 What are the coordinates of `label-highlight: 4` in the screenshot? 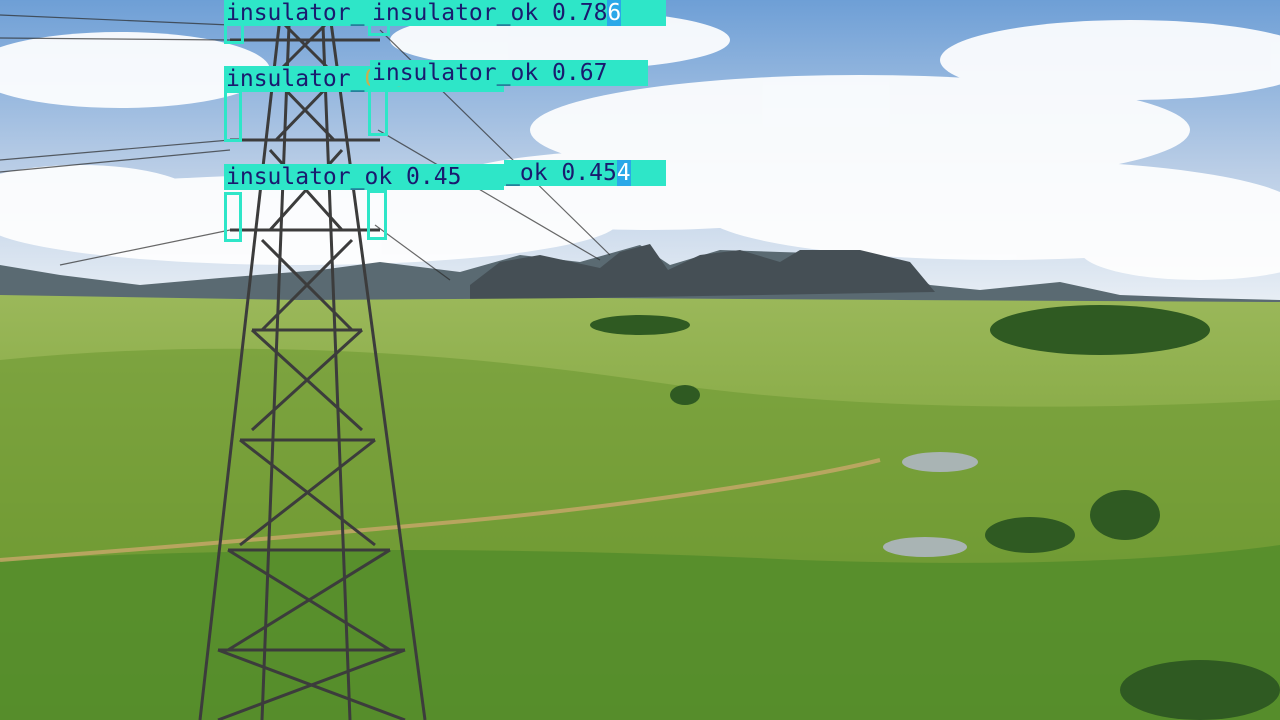 It's located at (623, 173).